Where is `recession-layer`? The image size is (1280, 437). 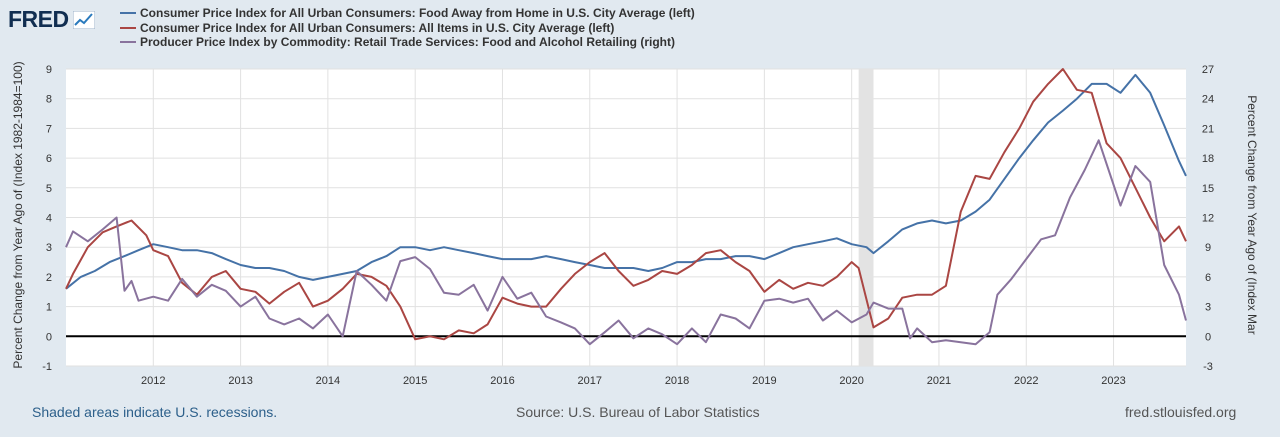
recession-layer is located at coordinates (866, 217).